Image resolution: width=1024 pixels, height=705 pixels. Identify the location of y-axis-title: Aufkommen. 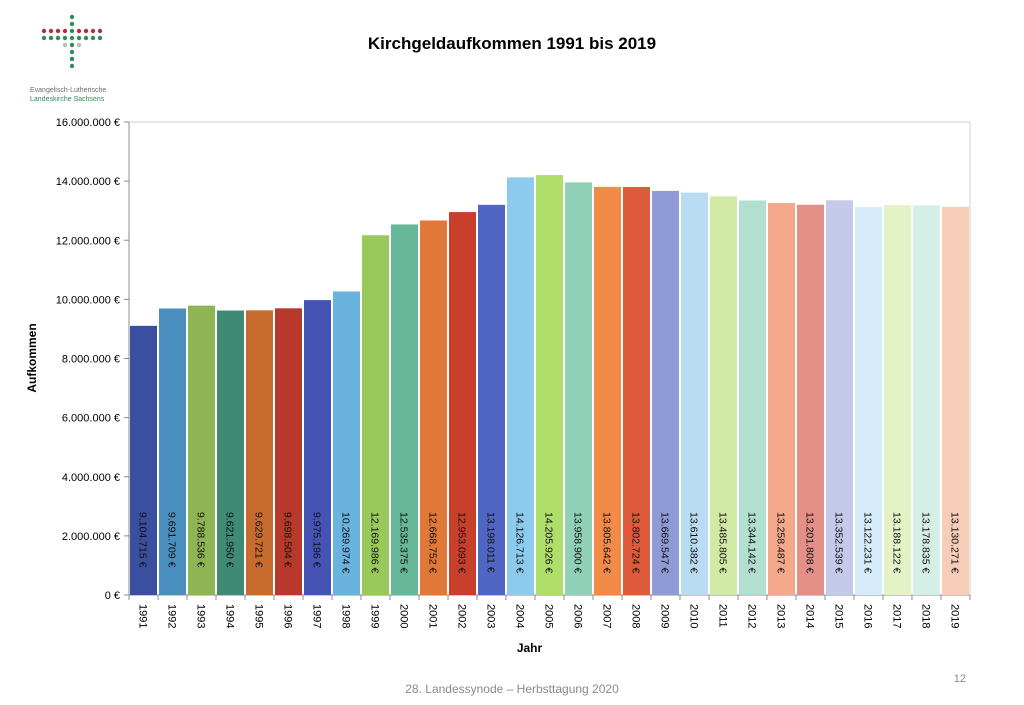
(32, 357).